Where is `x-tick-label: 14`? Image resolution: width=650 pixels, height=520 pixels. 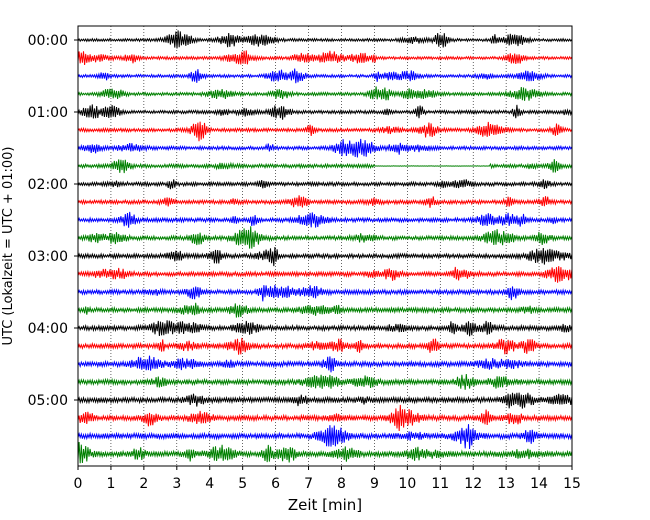
x-tick-label: 14 is located at coordinates (539, 484).